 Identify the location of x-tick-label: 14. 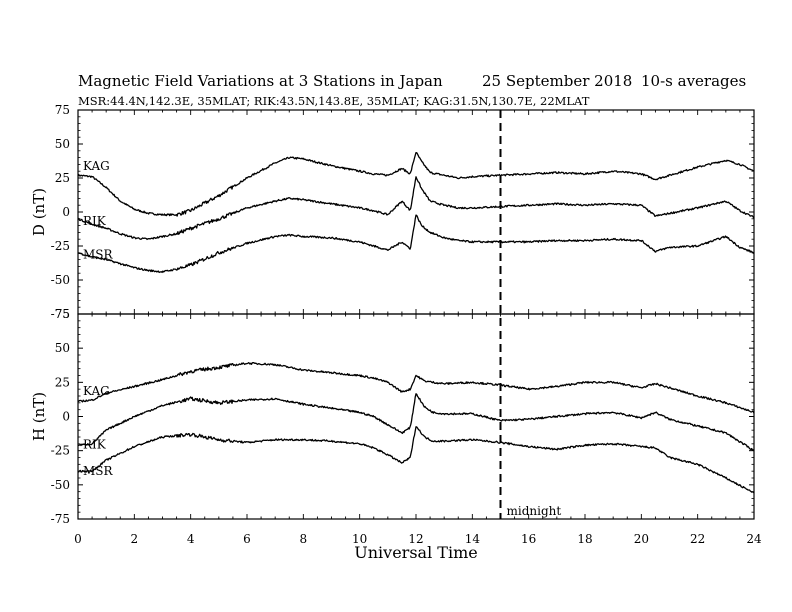
(473, 539).